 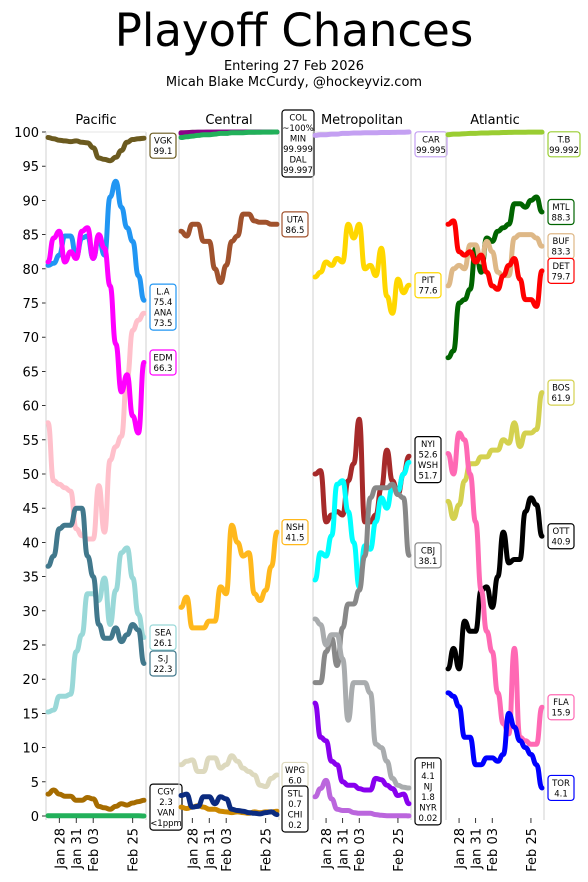 I want to click on series-line-fla, so click(x=495, y=588).